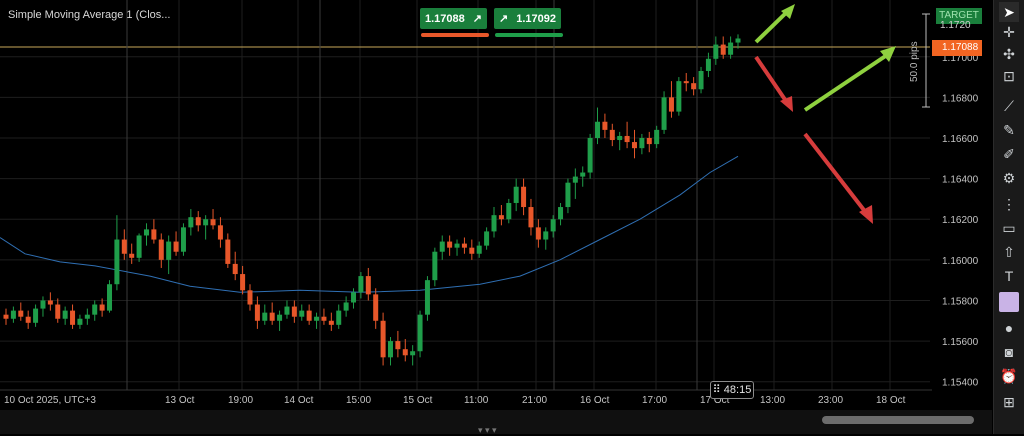 The height and width of the screenshot is (436, 1024). I want to click on y-tick-label: 1.15800, so click(960, 301).